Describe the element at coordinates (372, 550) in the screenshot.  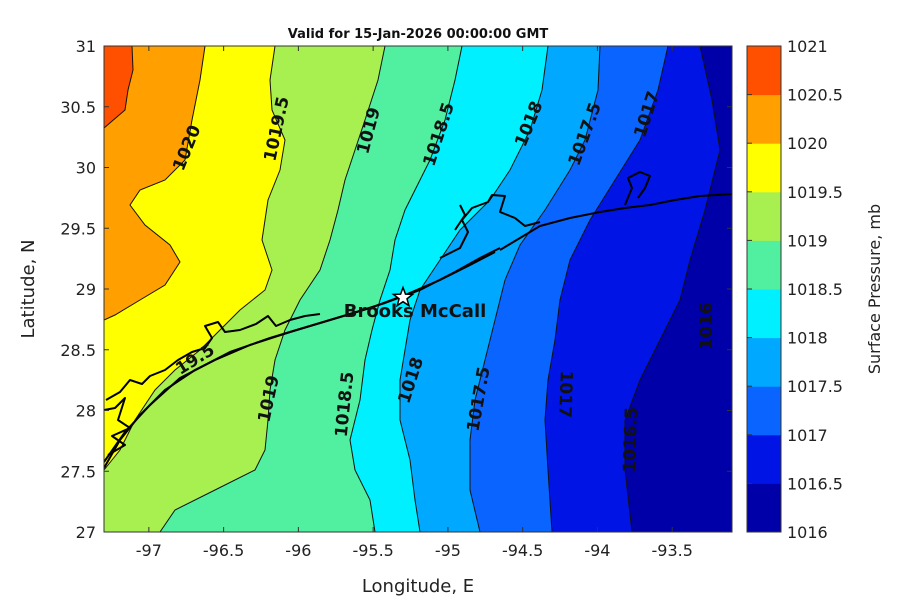
I see `x-tick-label: -95.5` at that location.